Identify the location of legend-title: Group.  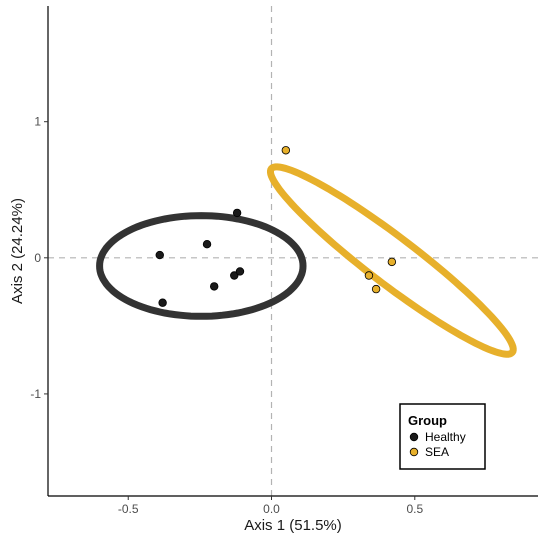
(427, 420).